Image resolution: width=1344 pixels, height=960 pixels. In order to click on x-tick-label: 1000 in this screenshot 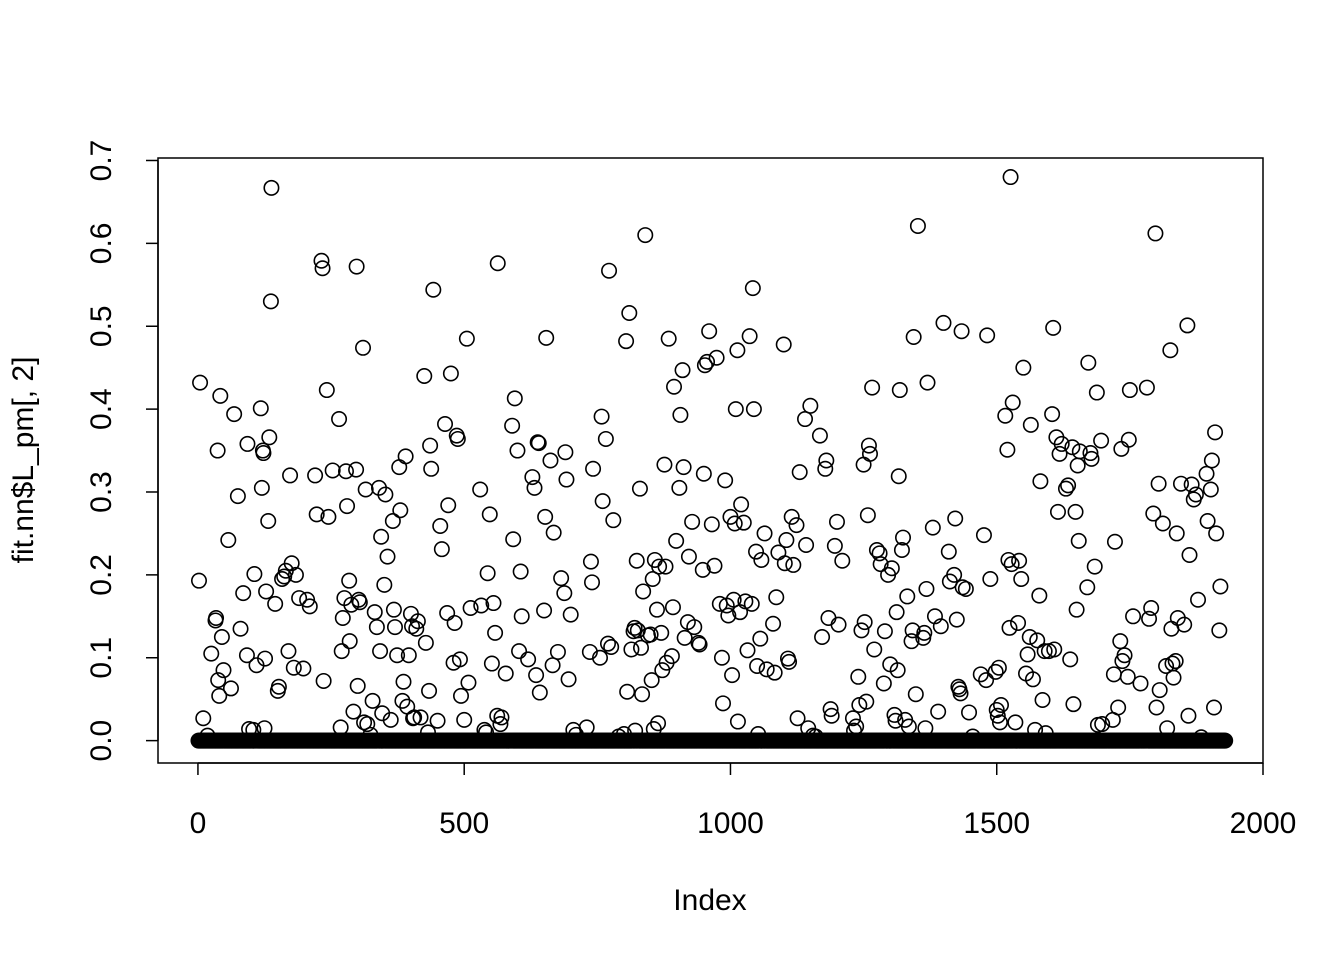, I will do `click(730, 823)`.